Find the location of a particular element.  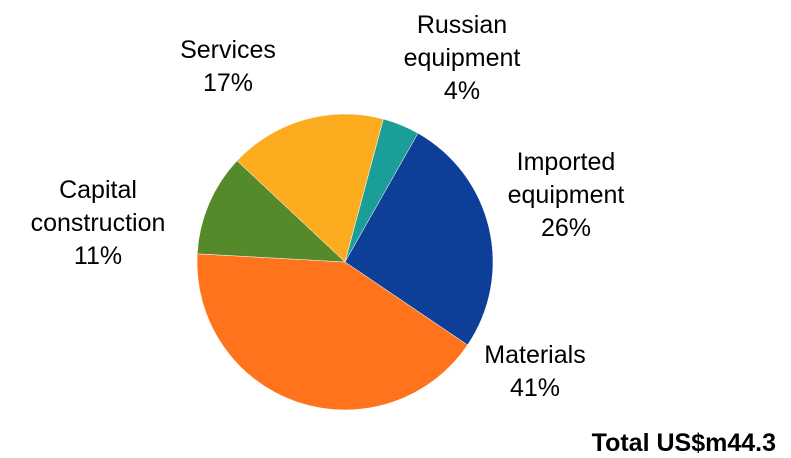

slice-value-label-1: 26% is located at coordinates (566, 228).